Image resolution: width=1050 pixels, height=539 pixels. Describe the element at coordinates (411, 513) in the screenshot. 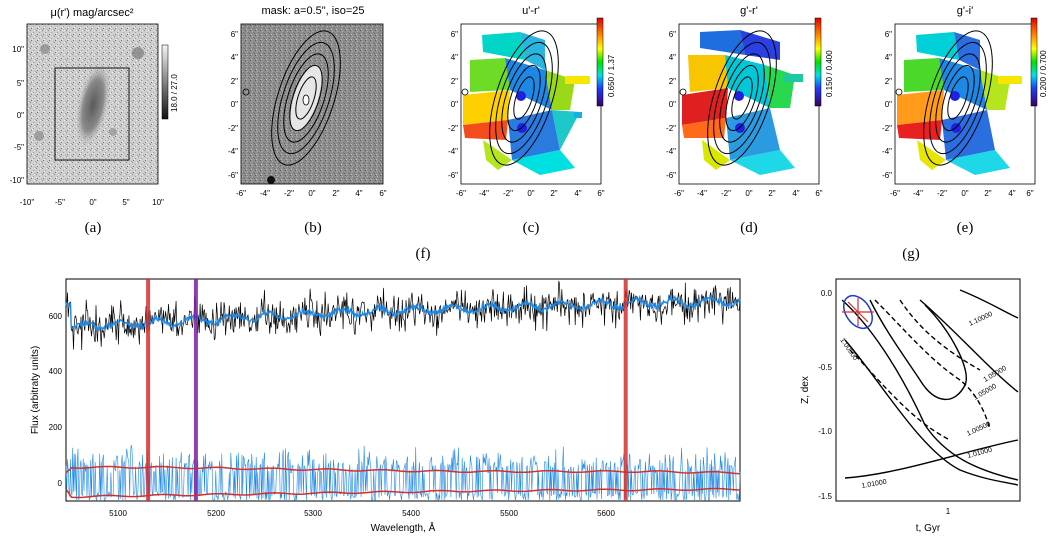

I see `svg-text: 5400` at that location.